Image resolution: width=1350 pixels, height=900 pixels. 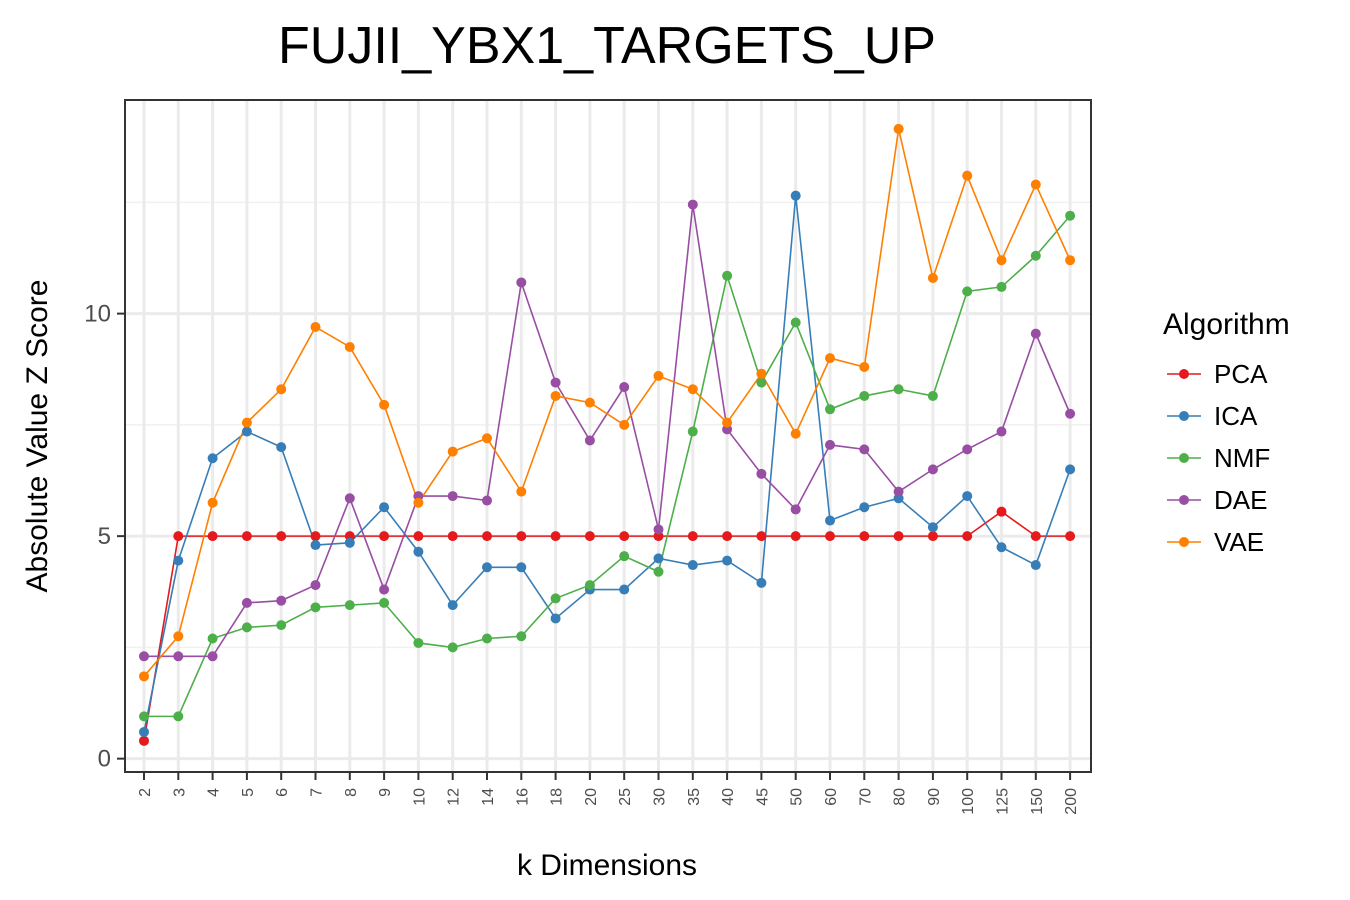 What do you see at coordinates (900, 797) in the screenshot?
I see `x-tick-label: 80` at bounding box center [900, 797].